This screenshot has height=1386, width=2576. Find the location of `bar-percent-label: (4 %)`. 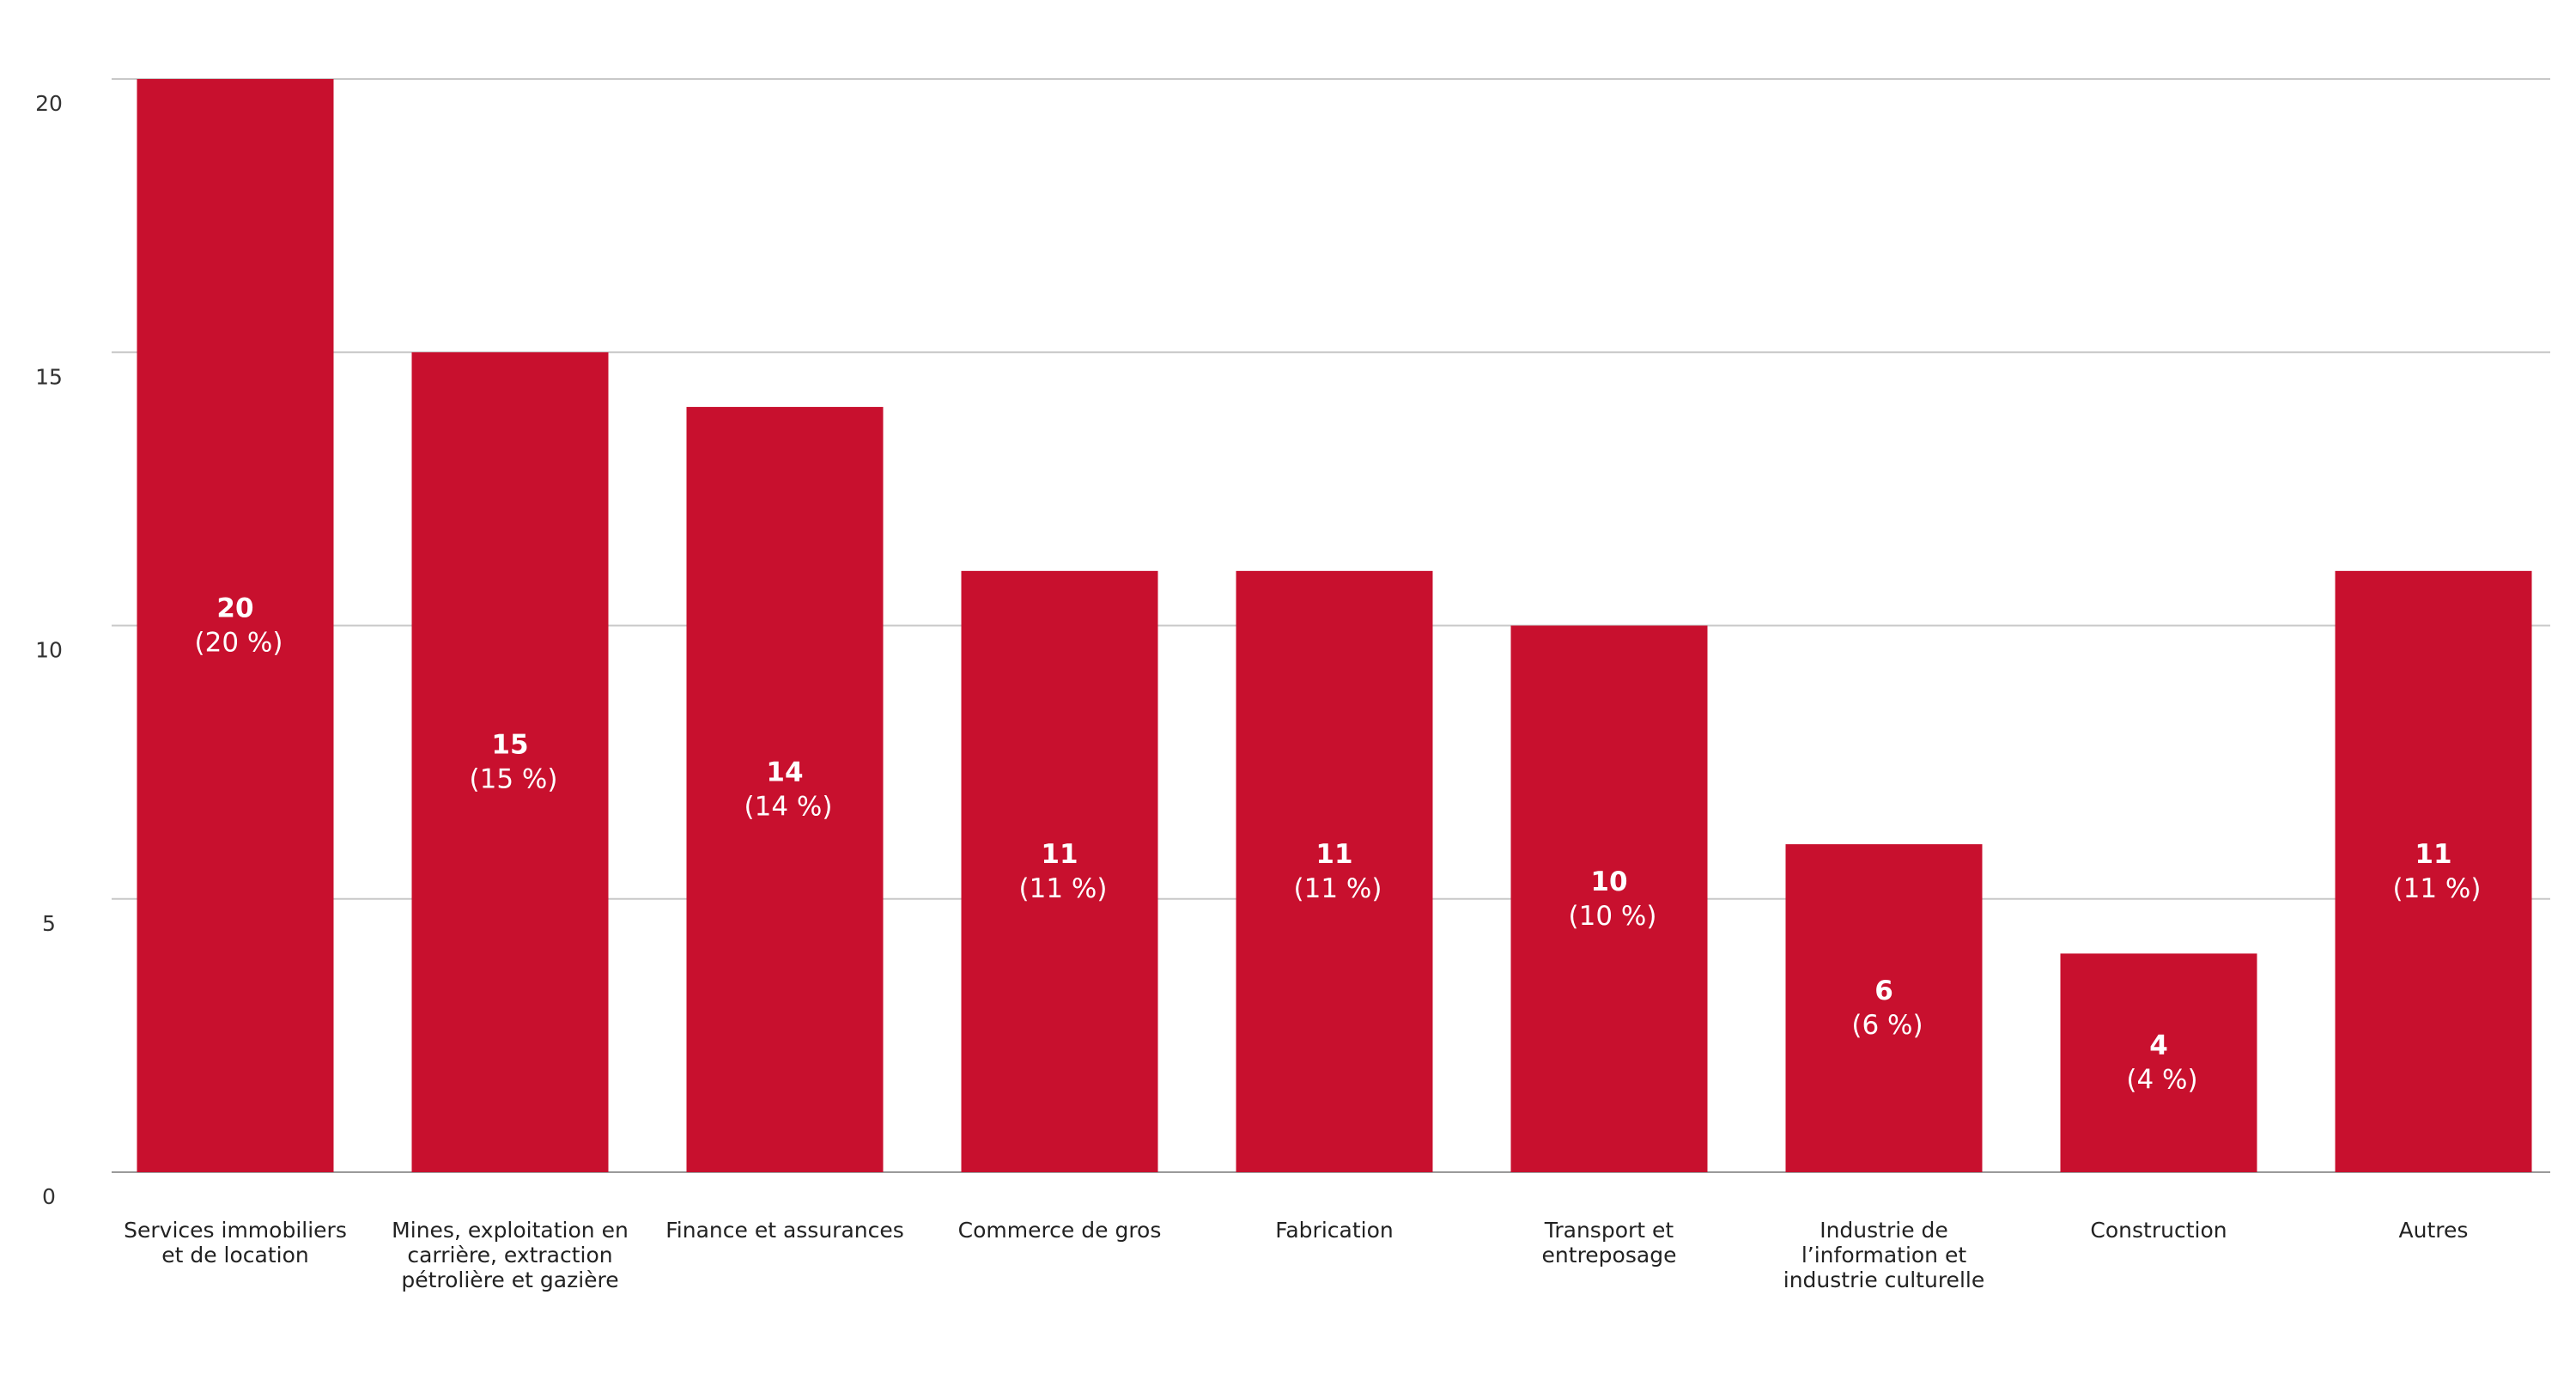

bar-percent-label: (4 %) is located at coordinates (2162, 1080).